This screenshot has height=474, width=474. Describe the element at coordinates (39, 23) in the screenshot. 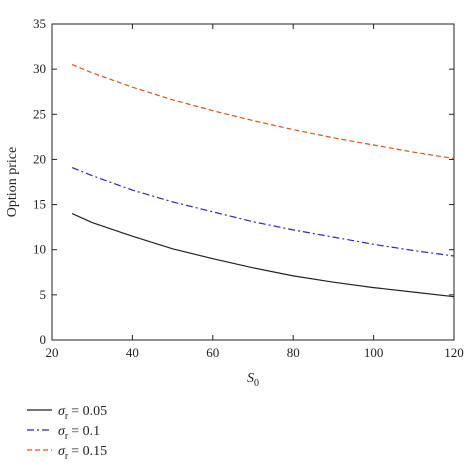

I see `y-tick-label: 35` at that location.